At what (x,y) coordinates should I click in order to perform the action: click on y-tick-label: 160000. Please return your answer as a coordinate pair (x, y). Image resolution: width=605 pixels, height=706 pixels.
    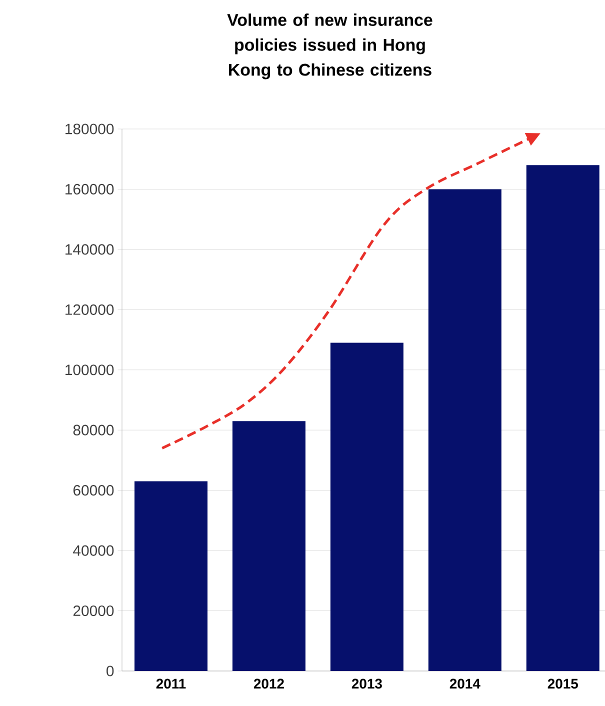
    Looking at the image, I should click on (90, 189).